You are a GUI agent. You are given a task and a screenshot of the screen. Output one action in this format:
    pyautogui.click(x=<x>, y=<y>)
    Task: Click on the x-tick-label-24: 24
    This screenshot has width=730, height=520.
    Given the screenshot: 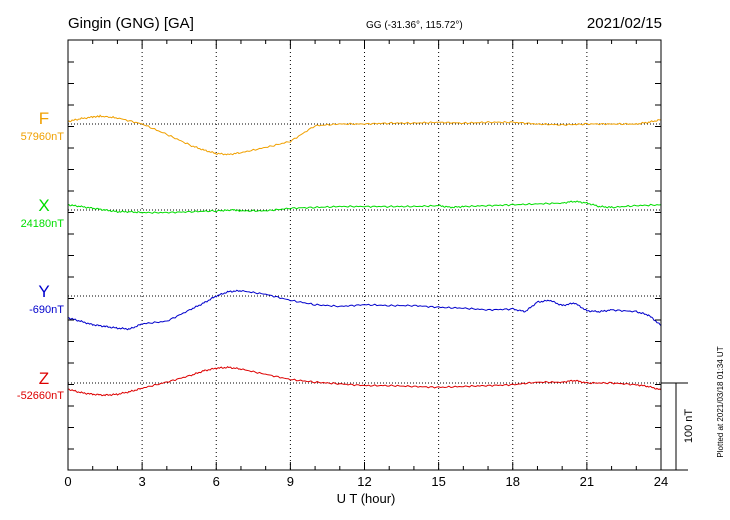 What is the action you would take?
    pyautogui.click(x=661, y=481)
    